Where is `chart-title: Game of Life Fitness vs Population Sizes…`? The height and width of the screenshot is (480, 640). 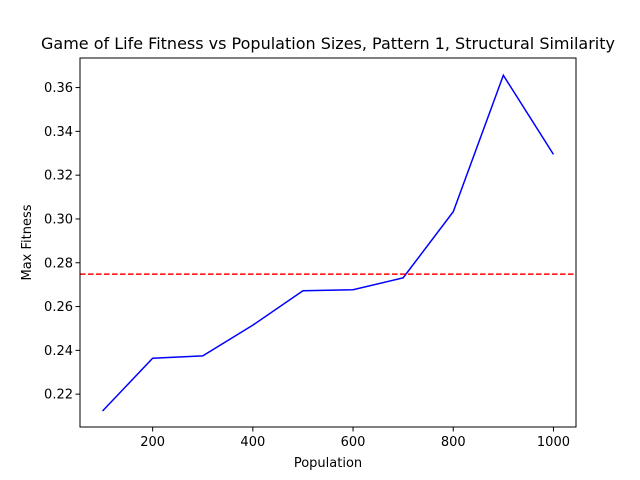 chart-title: Game of Life Fitness vs Population Sizes… is located at coordinates (328, 43).